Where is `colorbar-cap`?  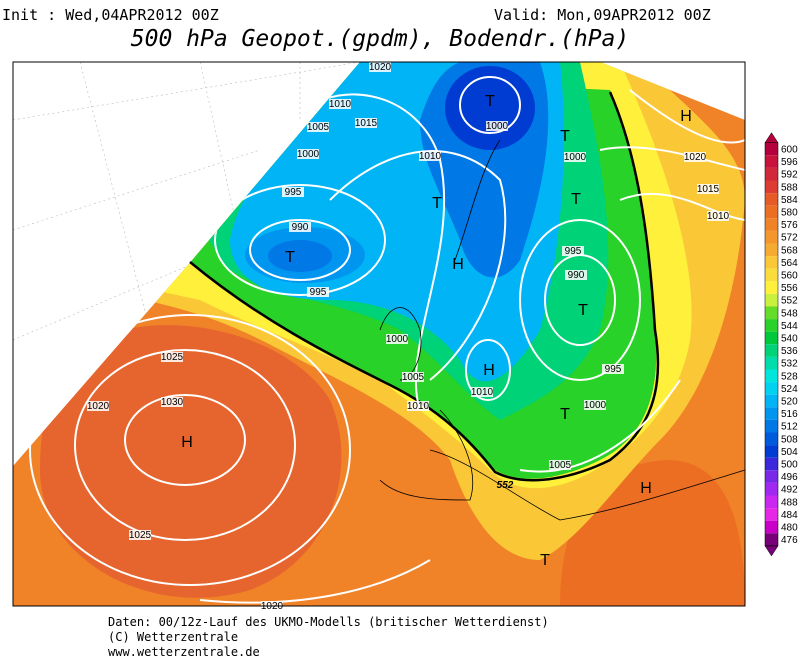 colorbar-cap is located at coordinates (771, 137).